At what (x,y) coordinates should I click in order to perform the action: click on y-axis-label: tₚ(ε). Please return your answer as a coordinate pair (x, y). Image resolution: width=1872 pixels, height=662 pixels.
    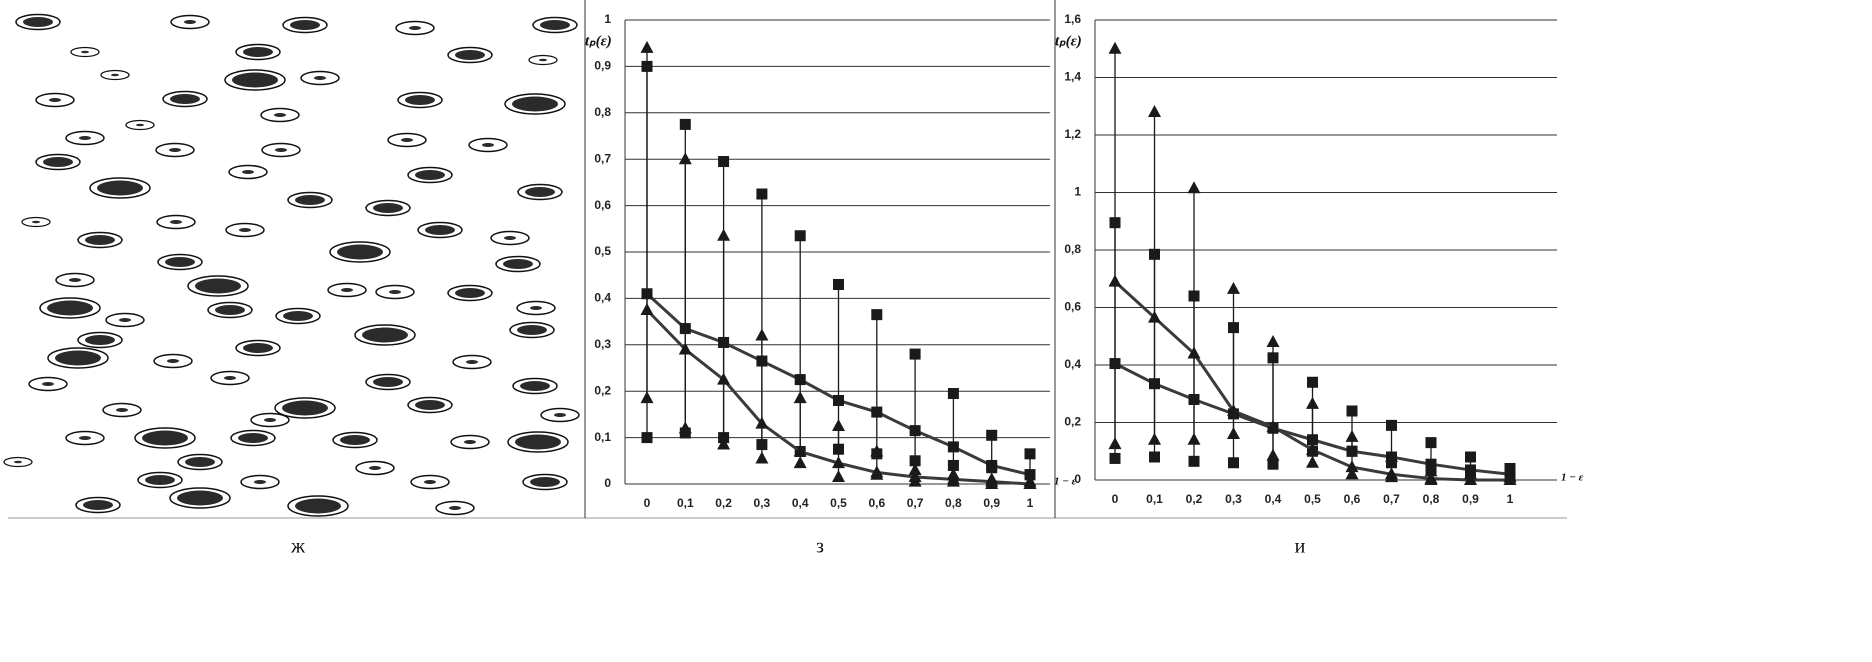
    Looking at the image, I should click on (1068, 41).